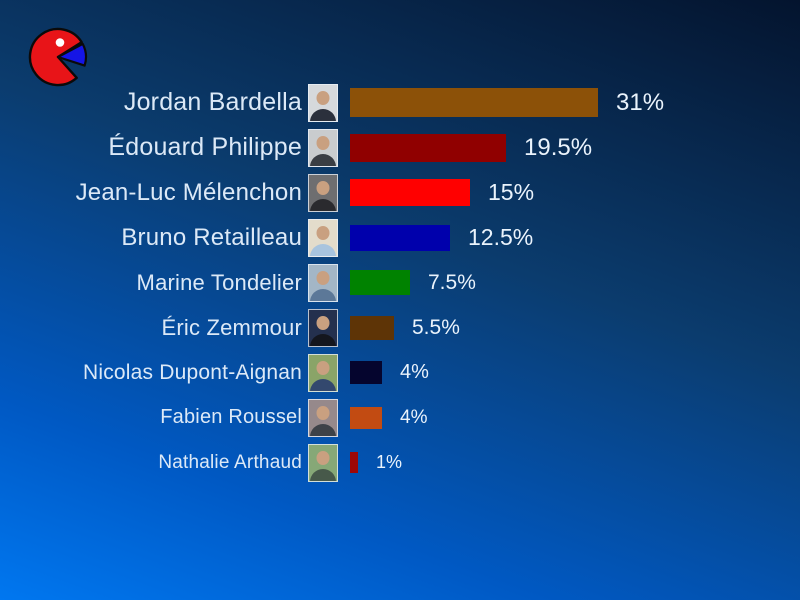 This screenshot has height=600, width=800. What do you see at coordinates (501, 237) in the screenshot?
I see `poll-value-label: 12.5%` at bounding box center [501, 237].